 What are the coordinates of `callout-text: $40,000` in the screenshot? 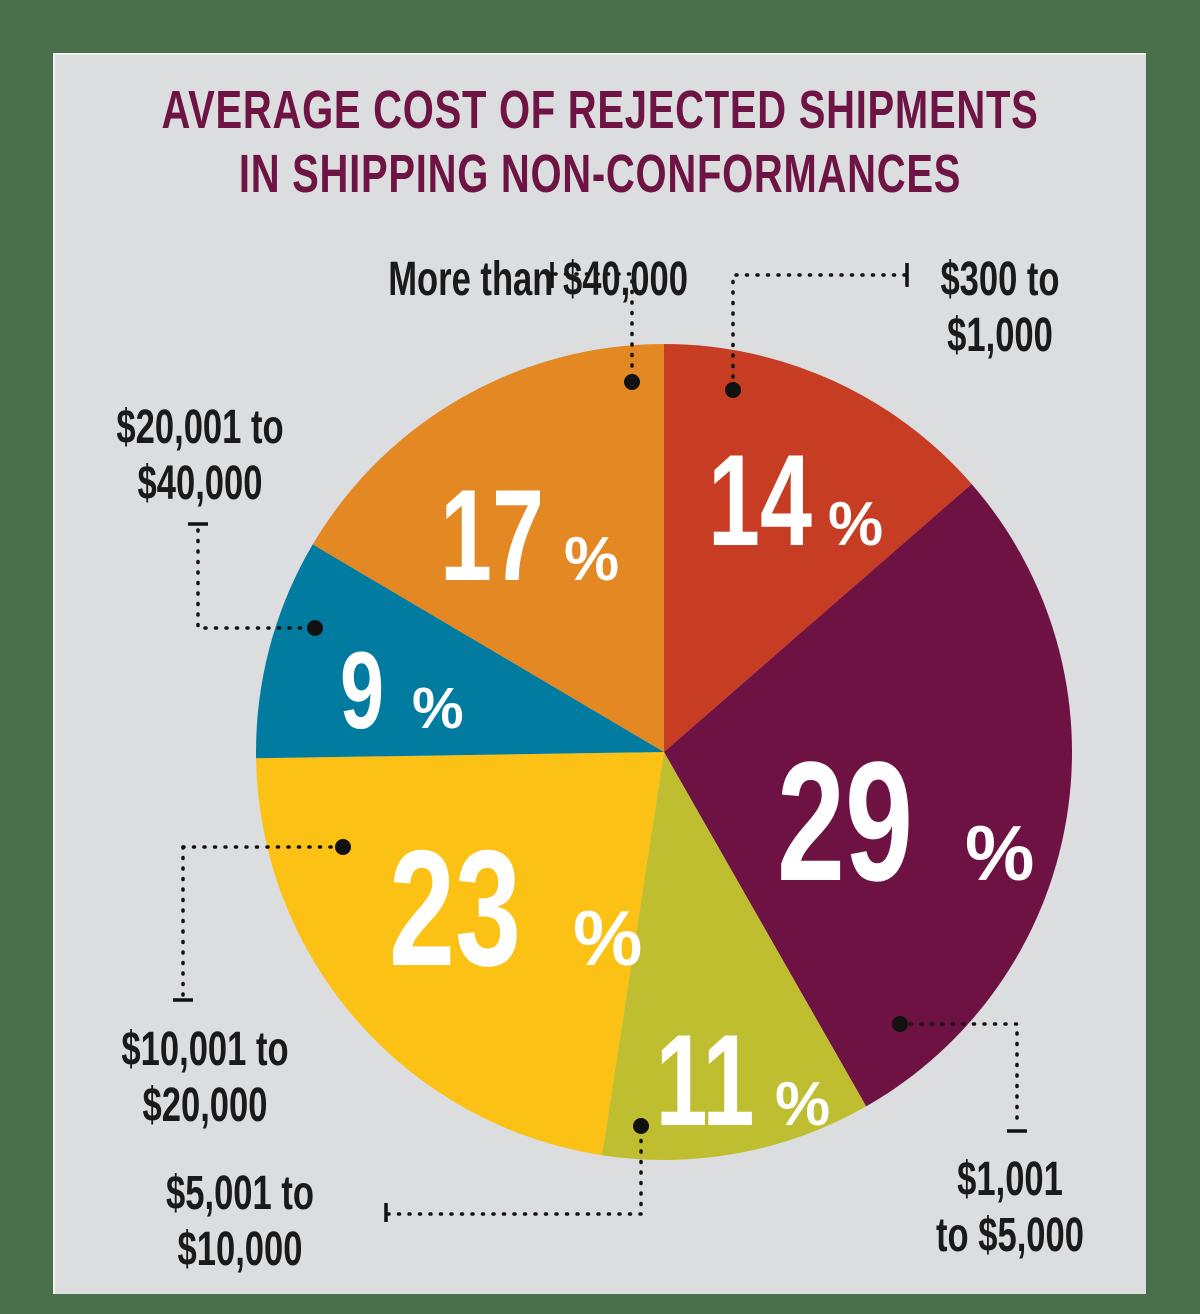 It's located at (200, 483).